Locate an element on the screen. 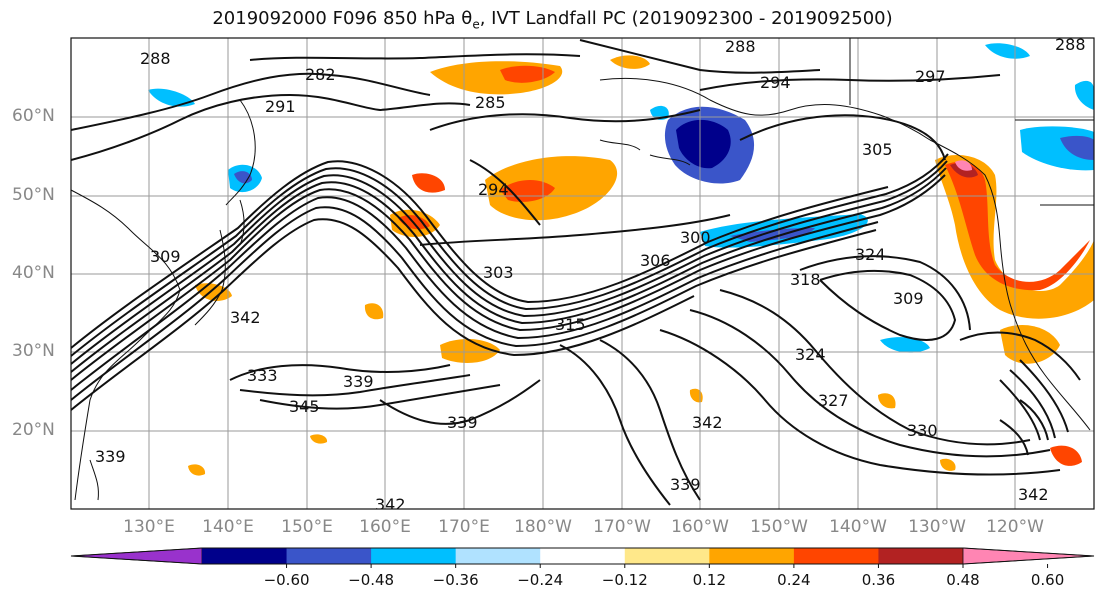 Image resolution: width=1105 pixels, height=603 pixels. coast-asia is located at coordinates (126, 345).